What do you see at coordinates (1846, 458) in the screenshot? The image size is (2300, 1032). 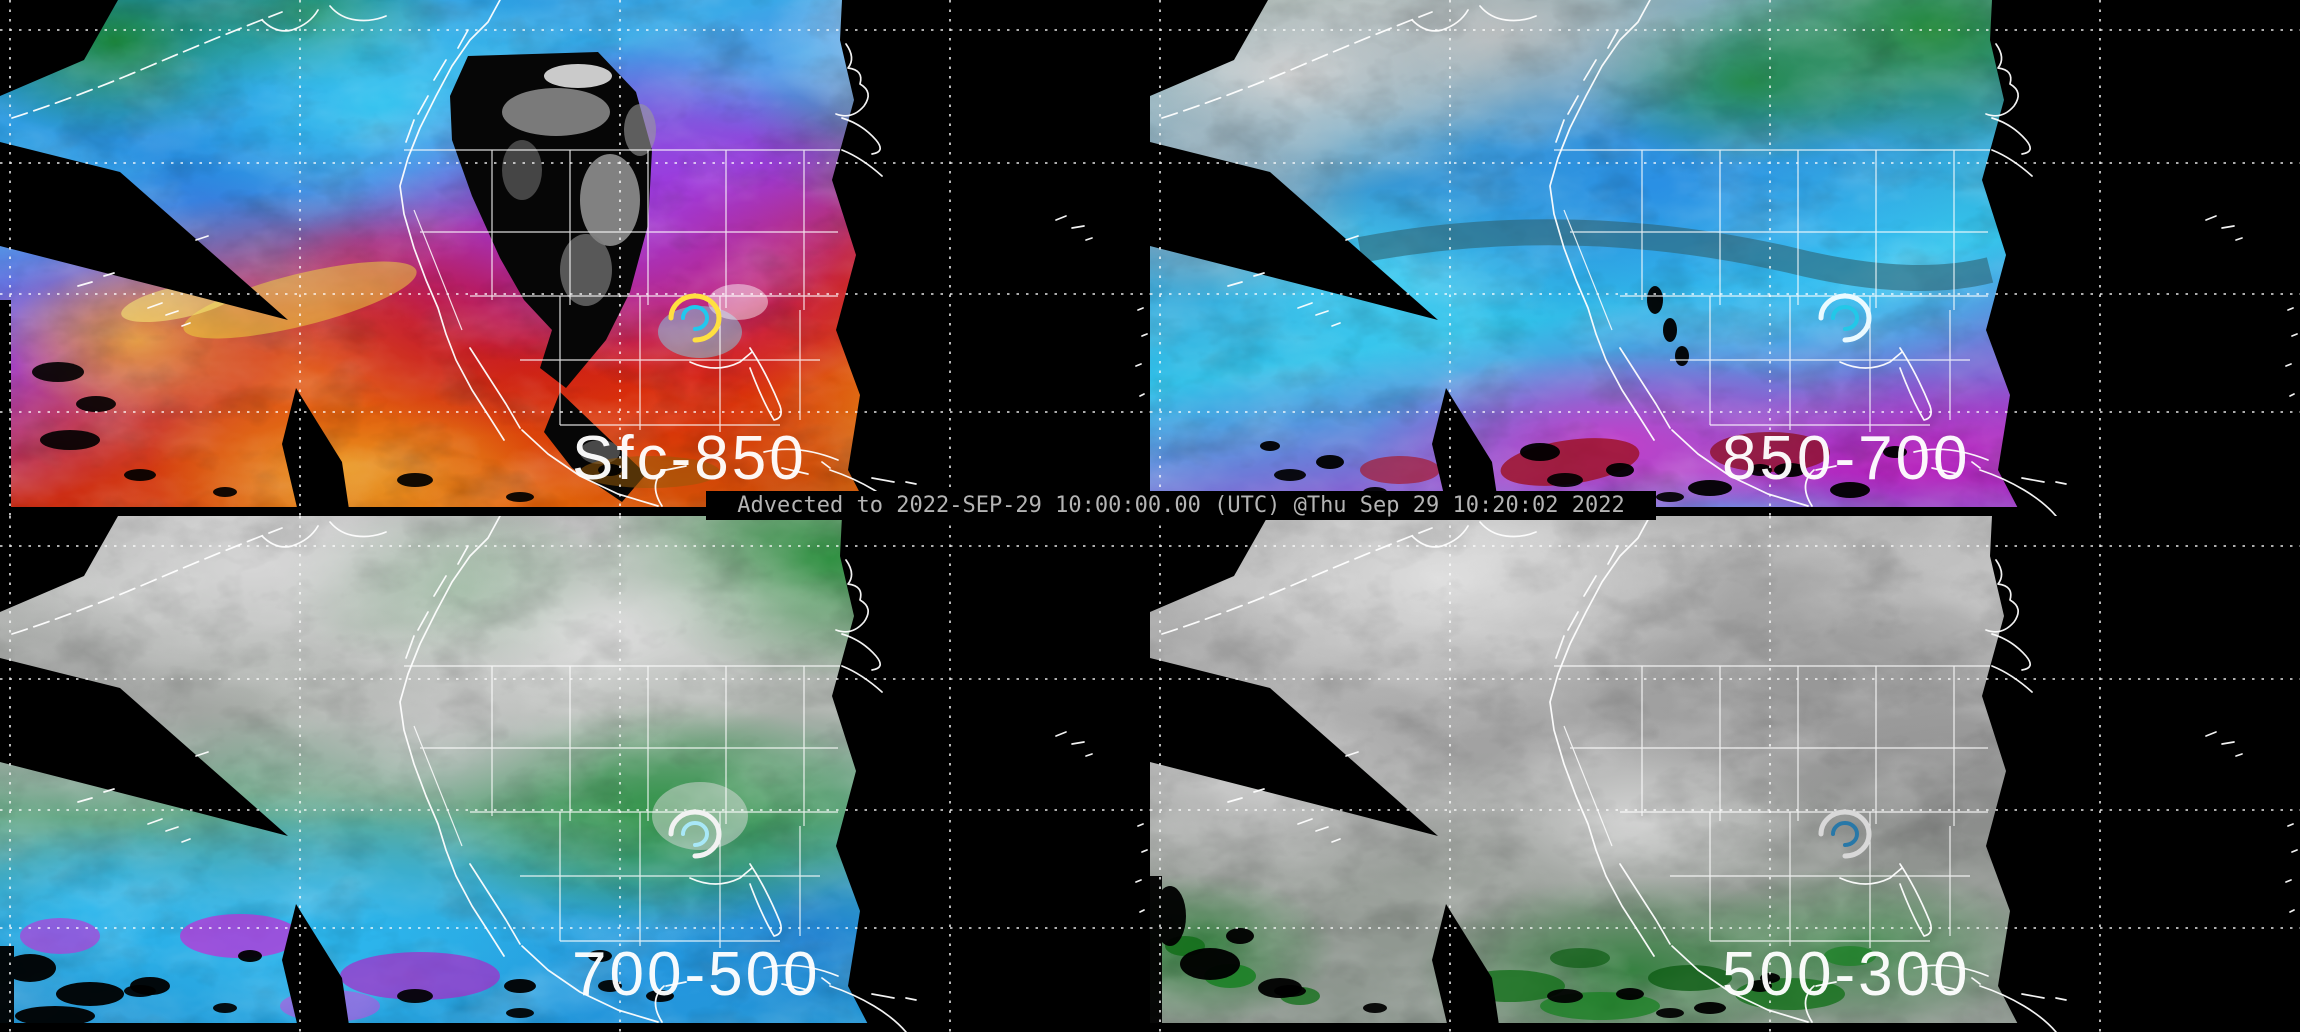 I see `panel-label-850-700: 850-700` at bounding box center [1846, 458].